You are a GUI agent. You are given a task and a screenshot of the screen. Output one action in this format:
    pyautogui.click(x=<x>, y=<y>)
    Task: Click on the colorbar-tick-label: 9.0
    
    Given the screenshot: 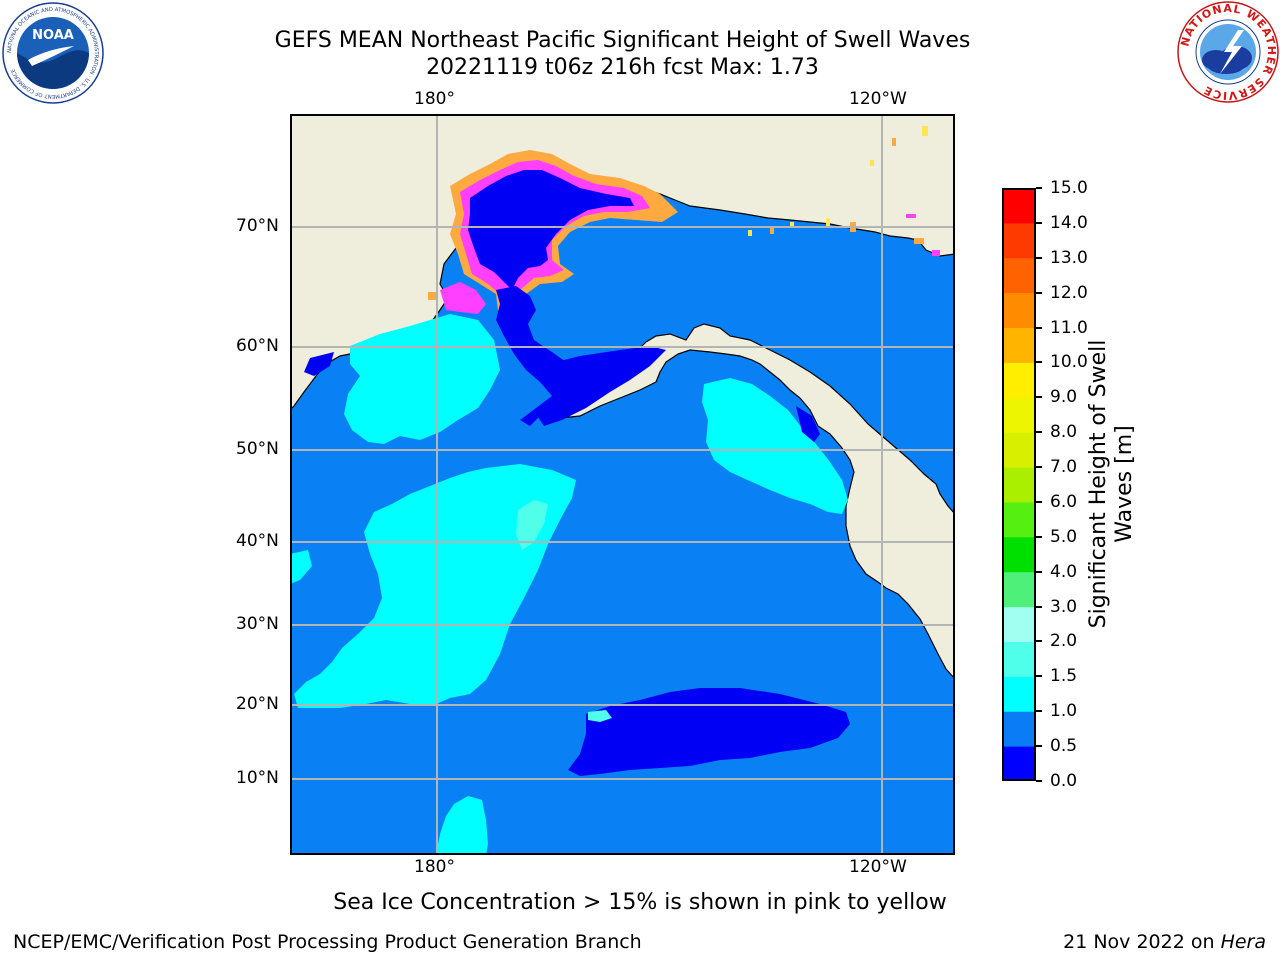 What is the action you would take?
    pyautogui.click(x=1064, y=397)
    